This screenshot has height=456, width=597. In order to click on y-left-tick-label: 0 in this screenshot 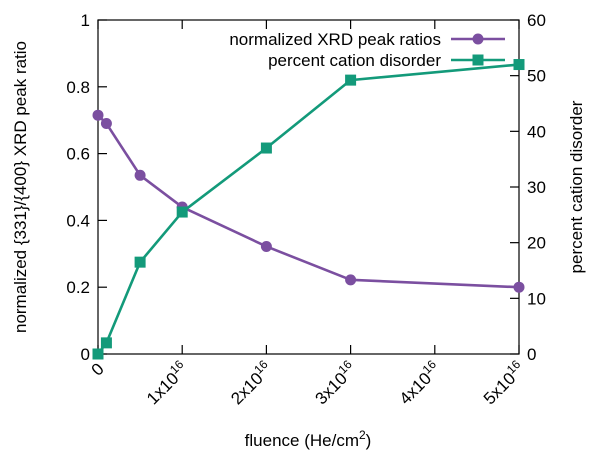, I will do `click(85, 354)`.